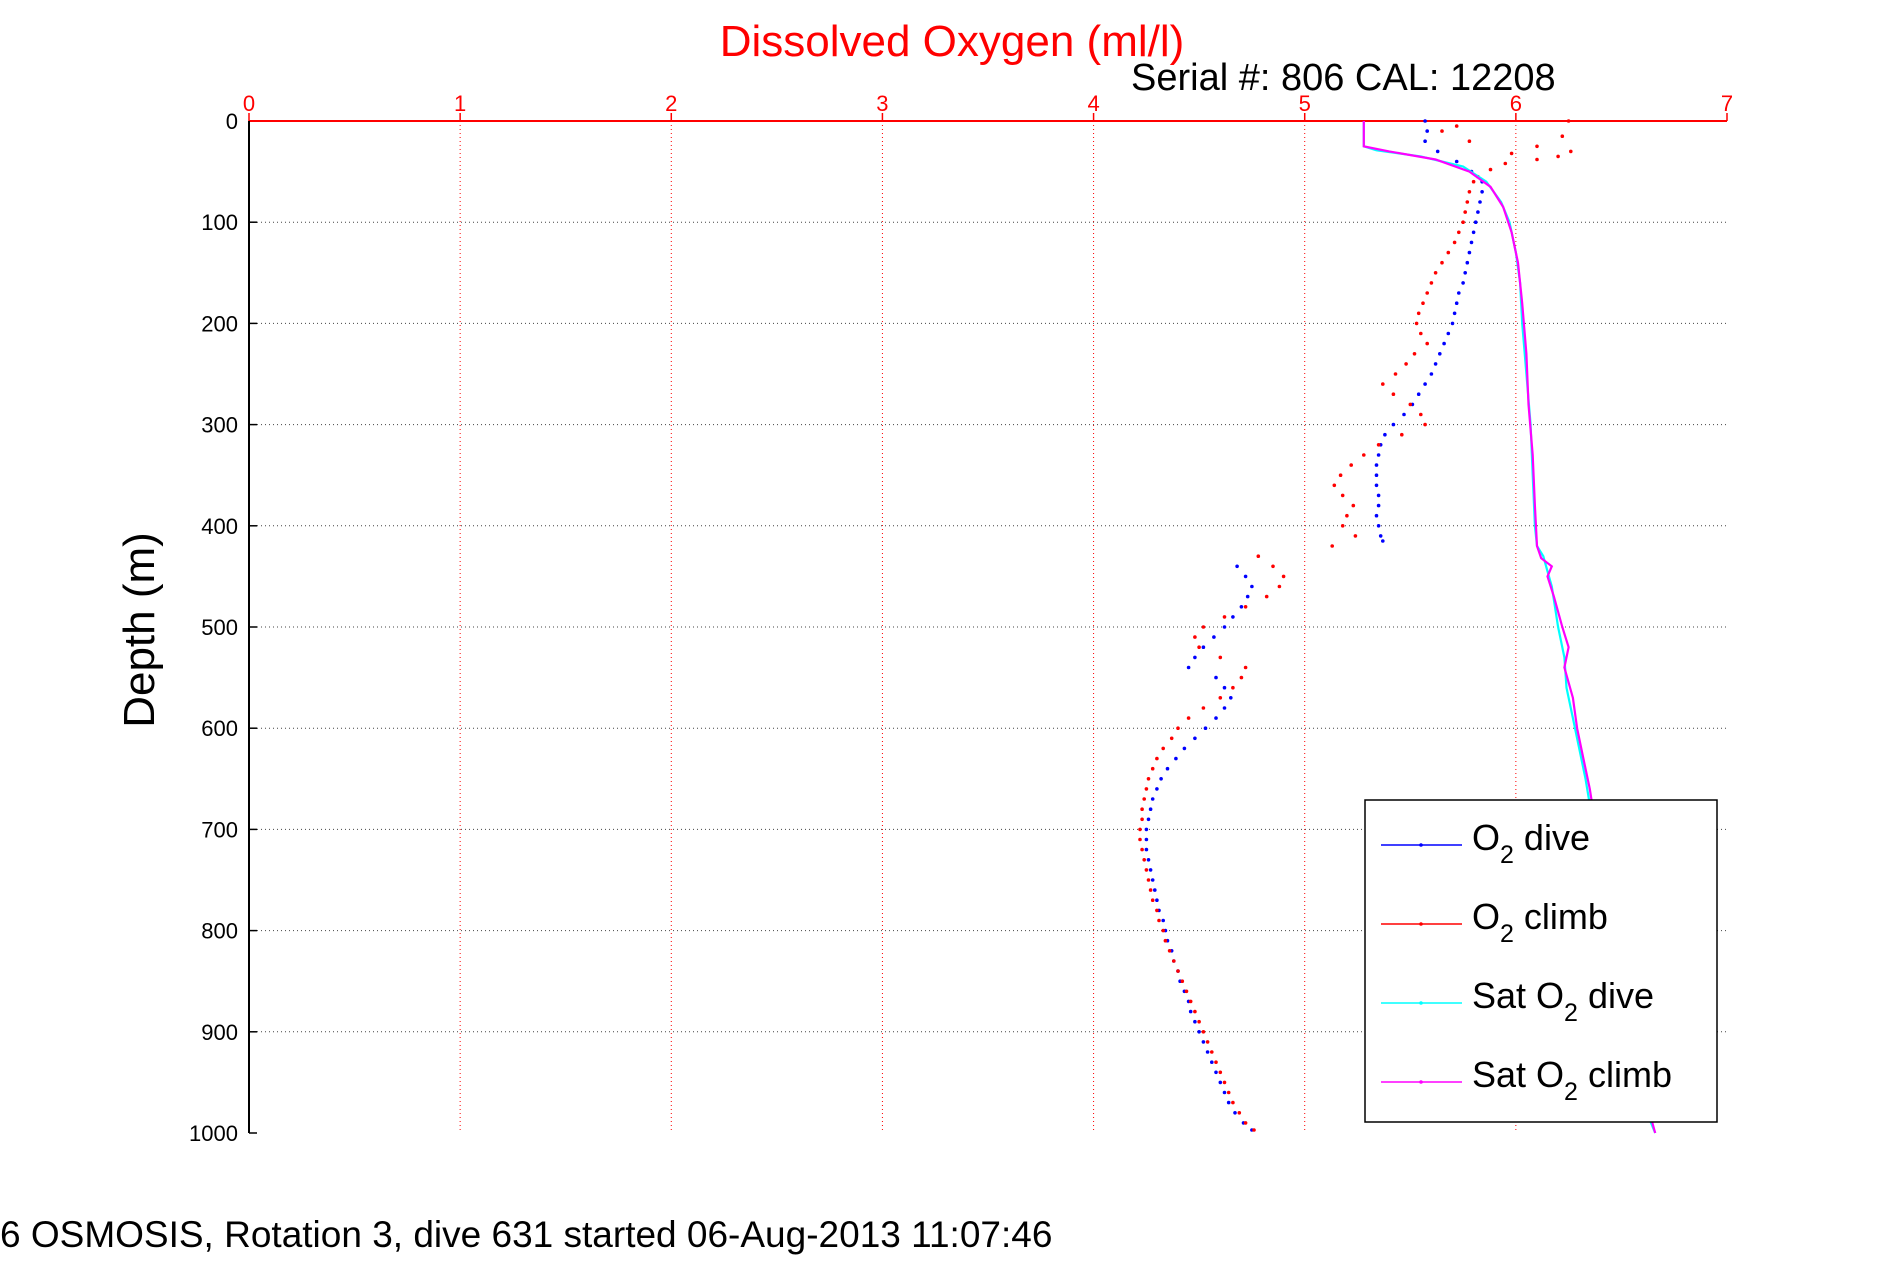 The image size is (1891, 1262). I want to click on legend-label-1: O2 climb, so click(1540, 922).